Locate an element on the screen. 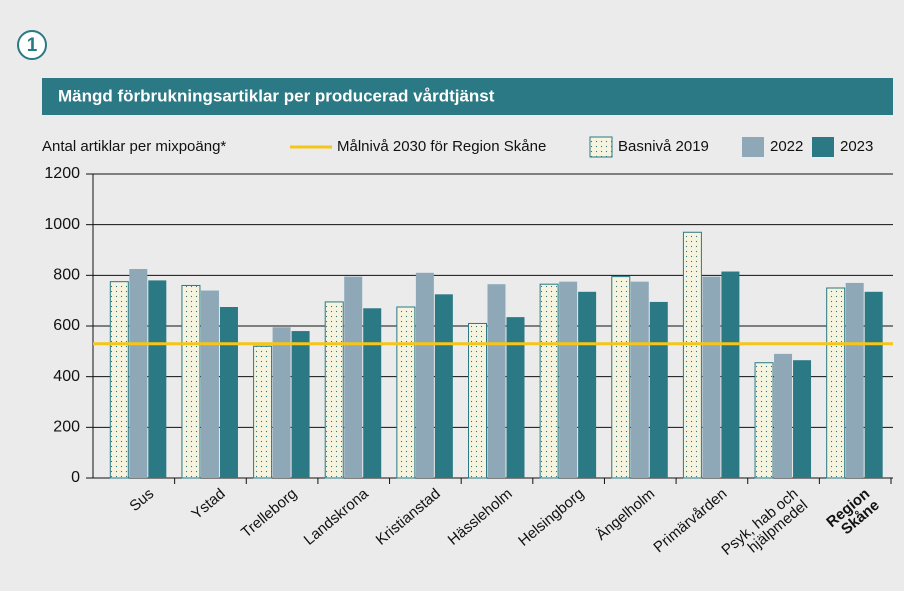 The image size is (904, 591). badge-circle is located at coordinates (32, 45).